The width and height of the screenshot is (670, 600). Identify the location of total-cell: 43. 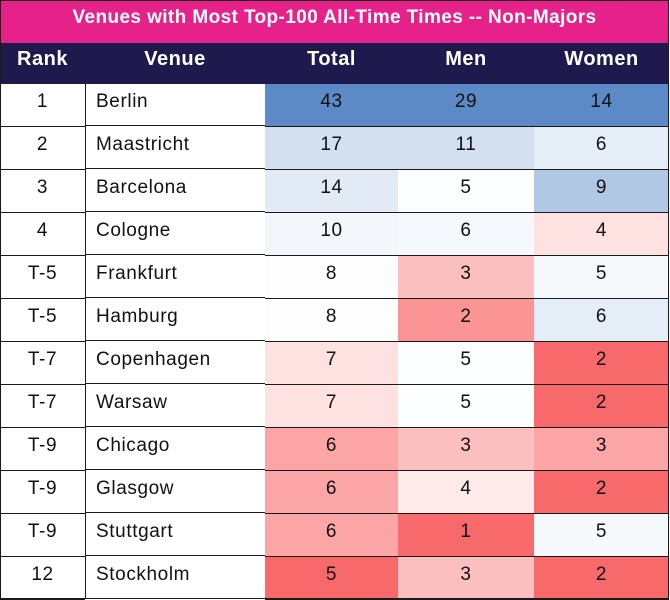
(331, 105).